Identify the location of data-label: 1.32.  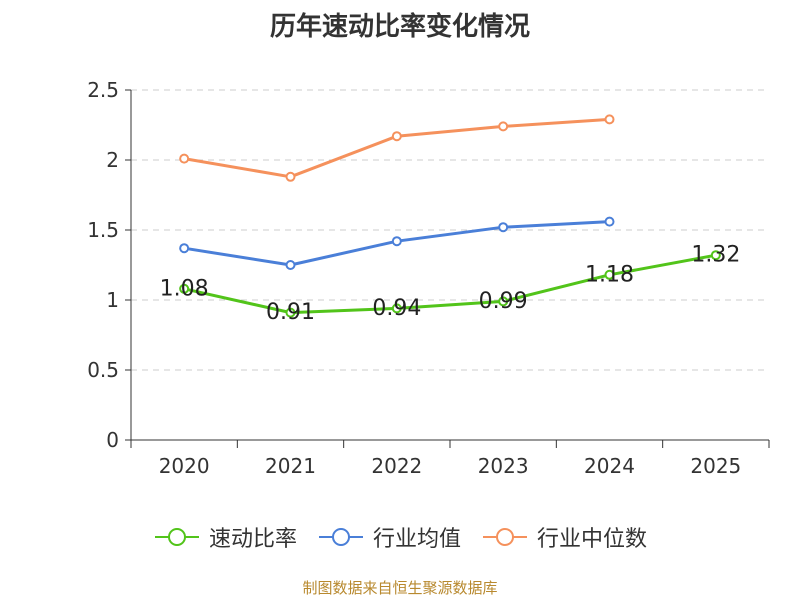
(715, 255).